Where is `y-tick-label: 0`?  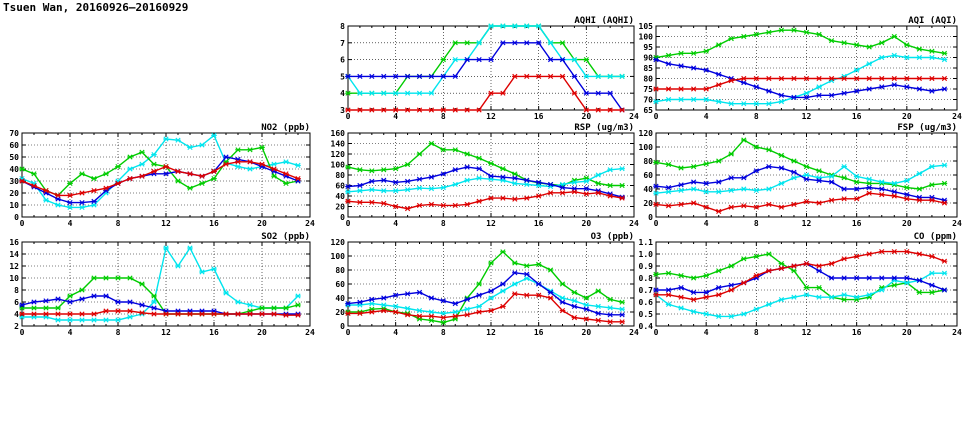
y-tick-label: 0 is located at coordinates (342, 326).